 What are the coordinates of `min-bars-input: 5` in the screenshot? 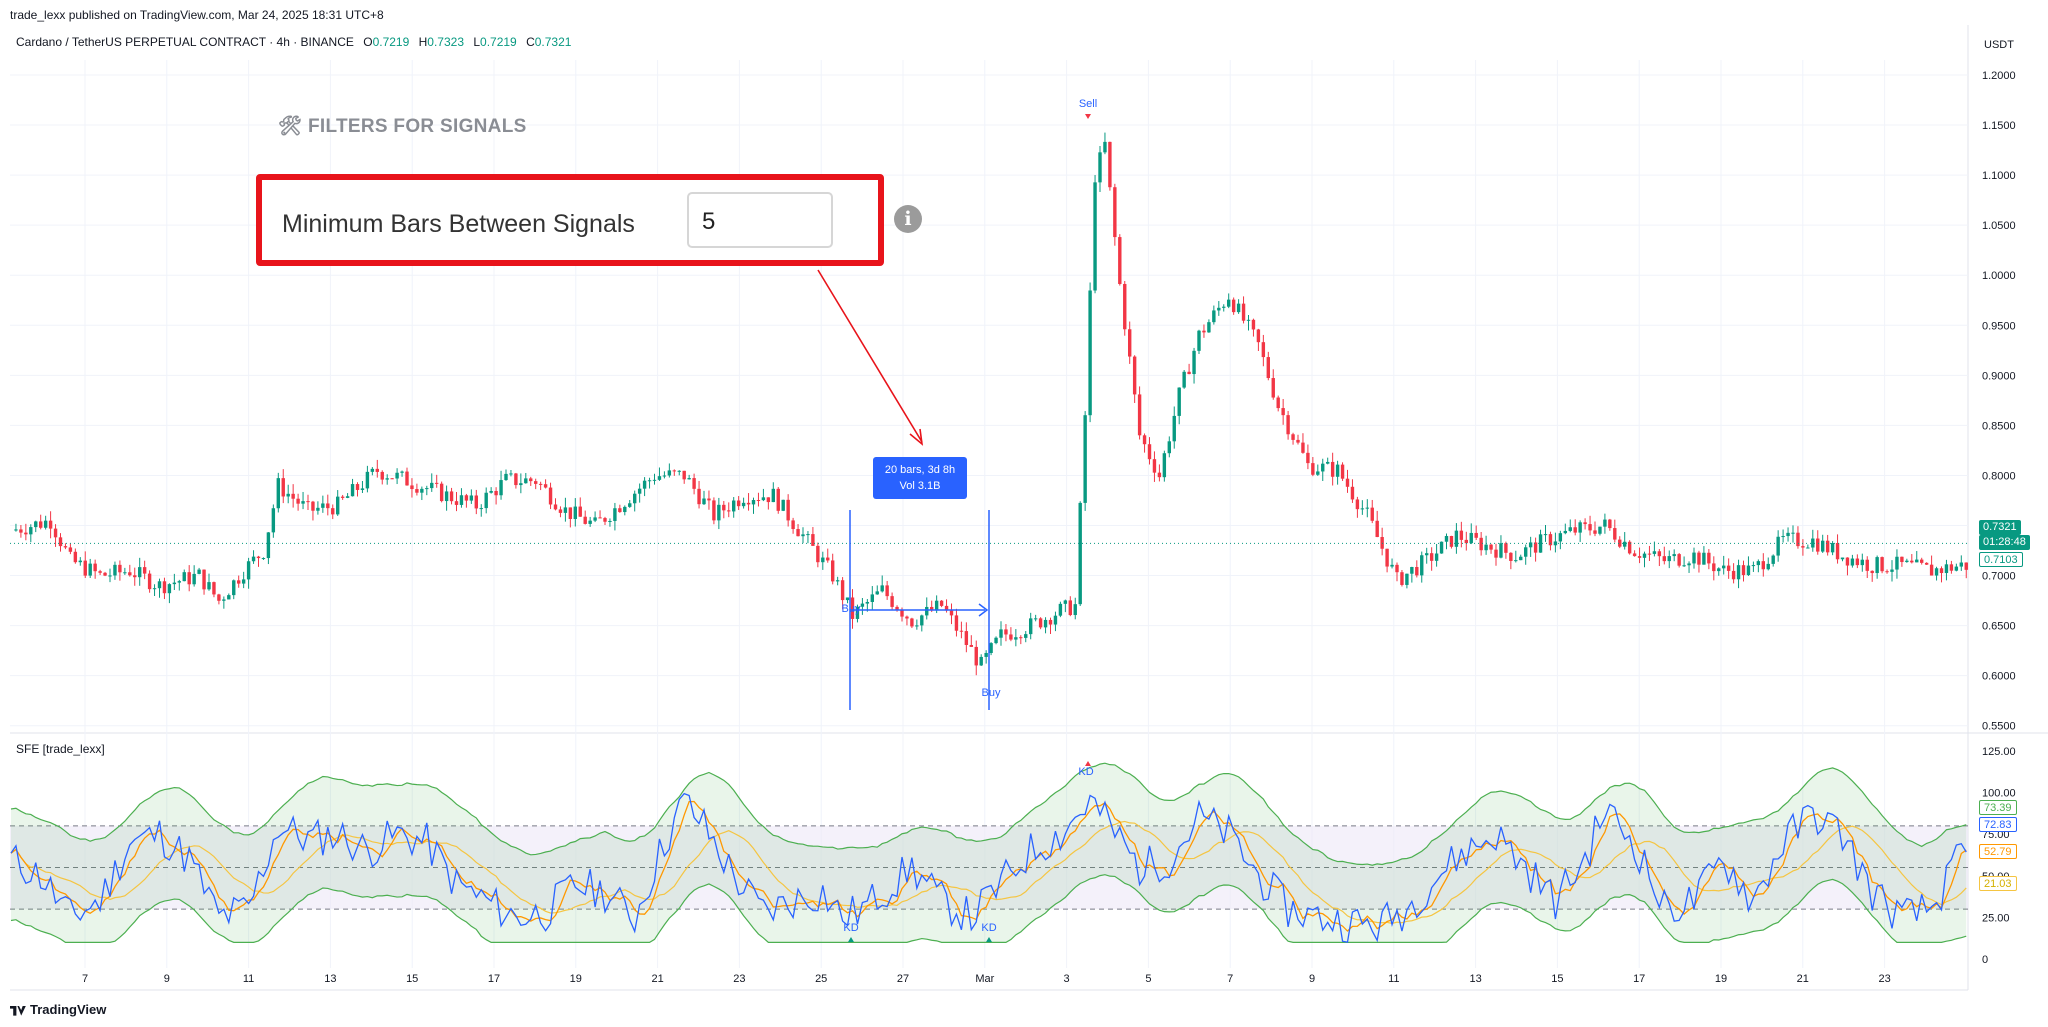 It's located at (760, 220).